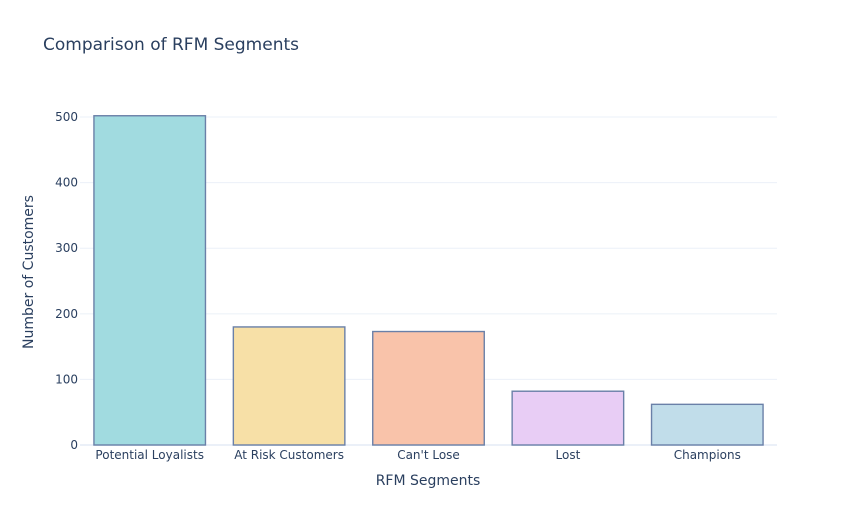  I want to click on y-axis-title: Number of Customers, so click(29, 272).